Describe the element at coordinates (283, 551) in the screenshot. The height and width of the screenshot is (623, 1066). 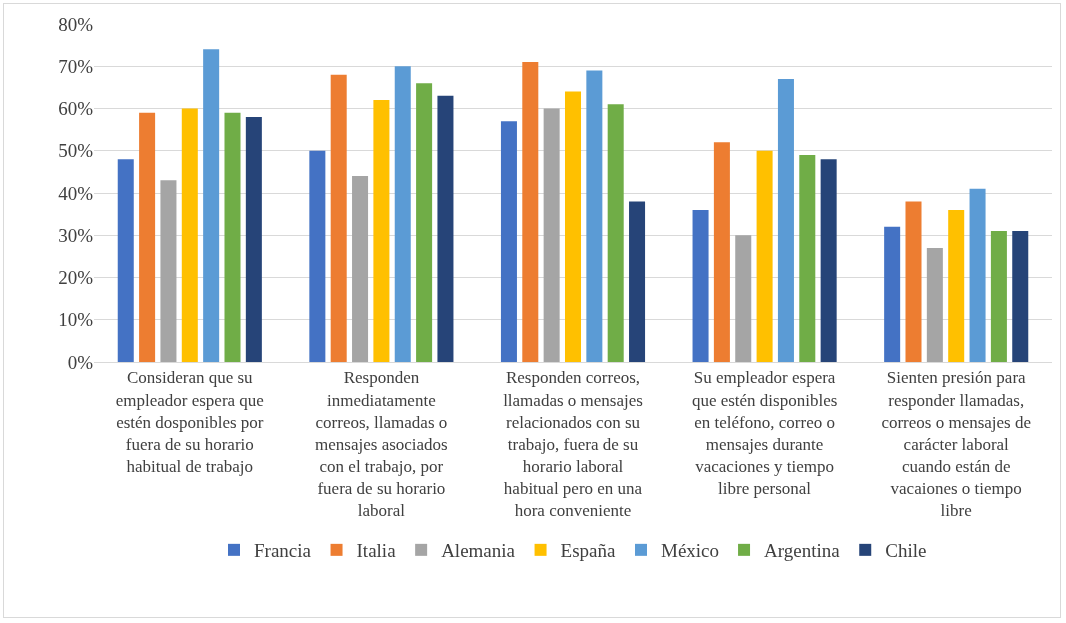
I see `legend-label: Francia` at that location.